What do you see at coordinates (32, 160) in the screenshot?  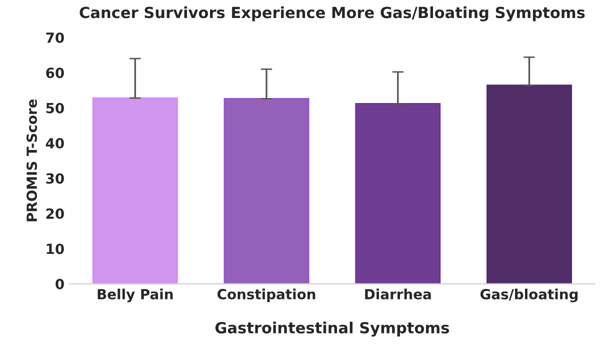 I see `y-axis-title: PROMIS T-Score` at bounding box center [32, 160].